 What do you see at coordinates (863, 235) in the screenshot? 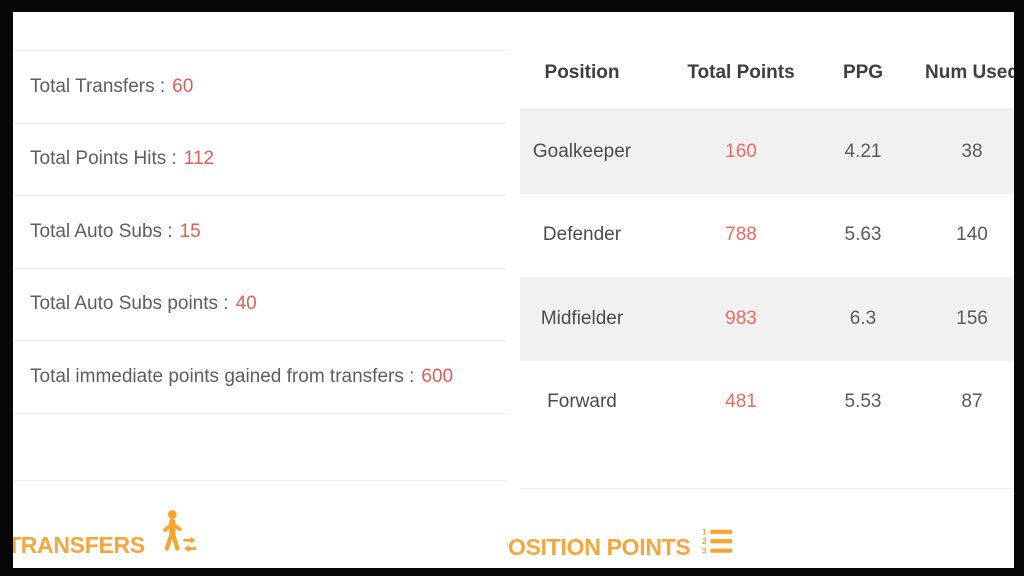
I see `ppg-cell: 5.63` at bounding box center [863, 235].